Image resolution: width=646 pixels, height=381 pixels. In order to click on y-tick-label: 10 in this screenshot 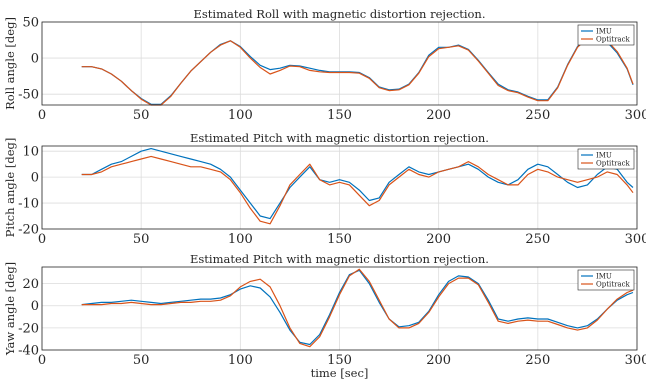, I will do `click(30, 152)`.